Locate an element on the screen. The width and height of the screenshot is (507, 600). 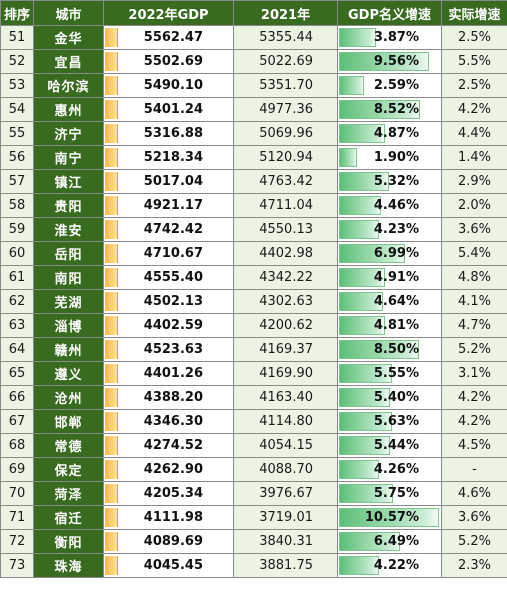
gdp-2022-cell: 5401.24 is located at coordinates (168, 109).